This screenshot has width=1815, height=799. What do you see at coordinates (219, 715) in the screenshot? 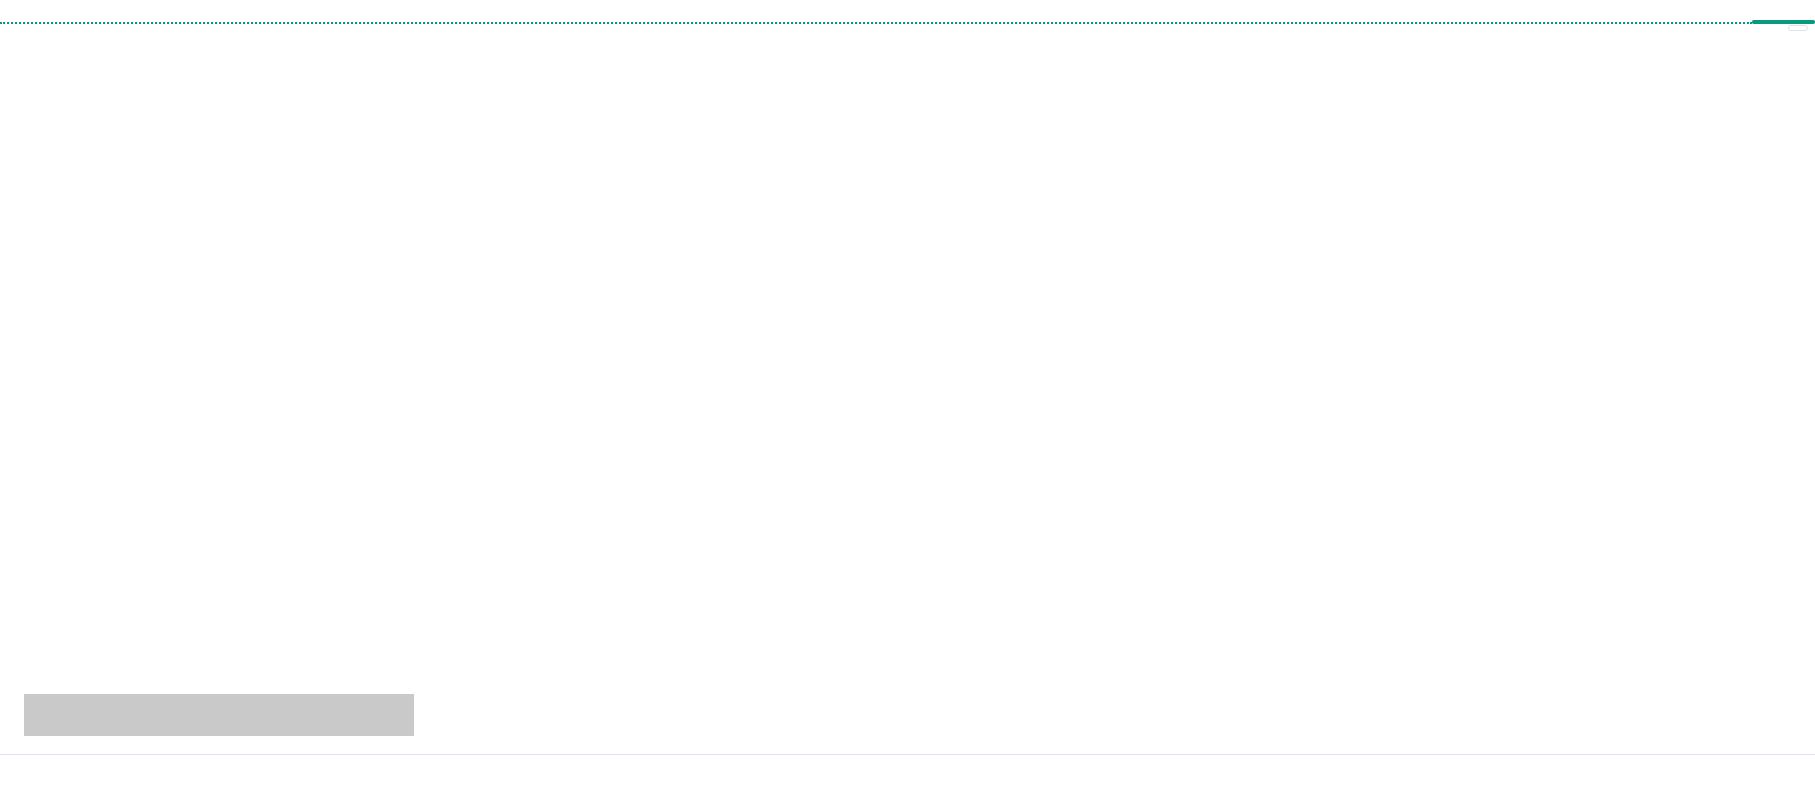
I see `chart-title-banner` at bounding box center [219, 715].